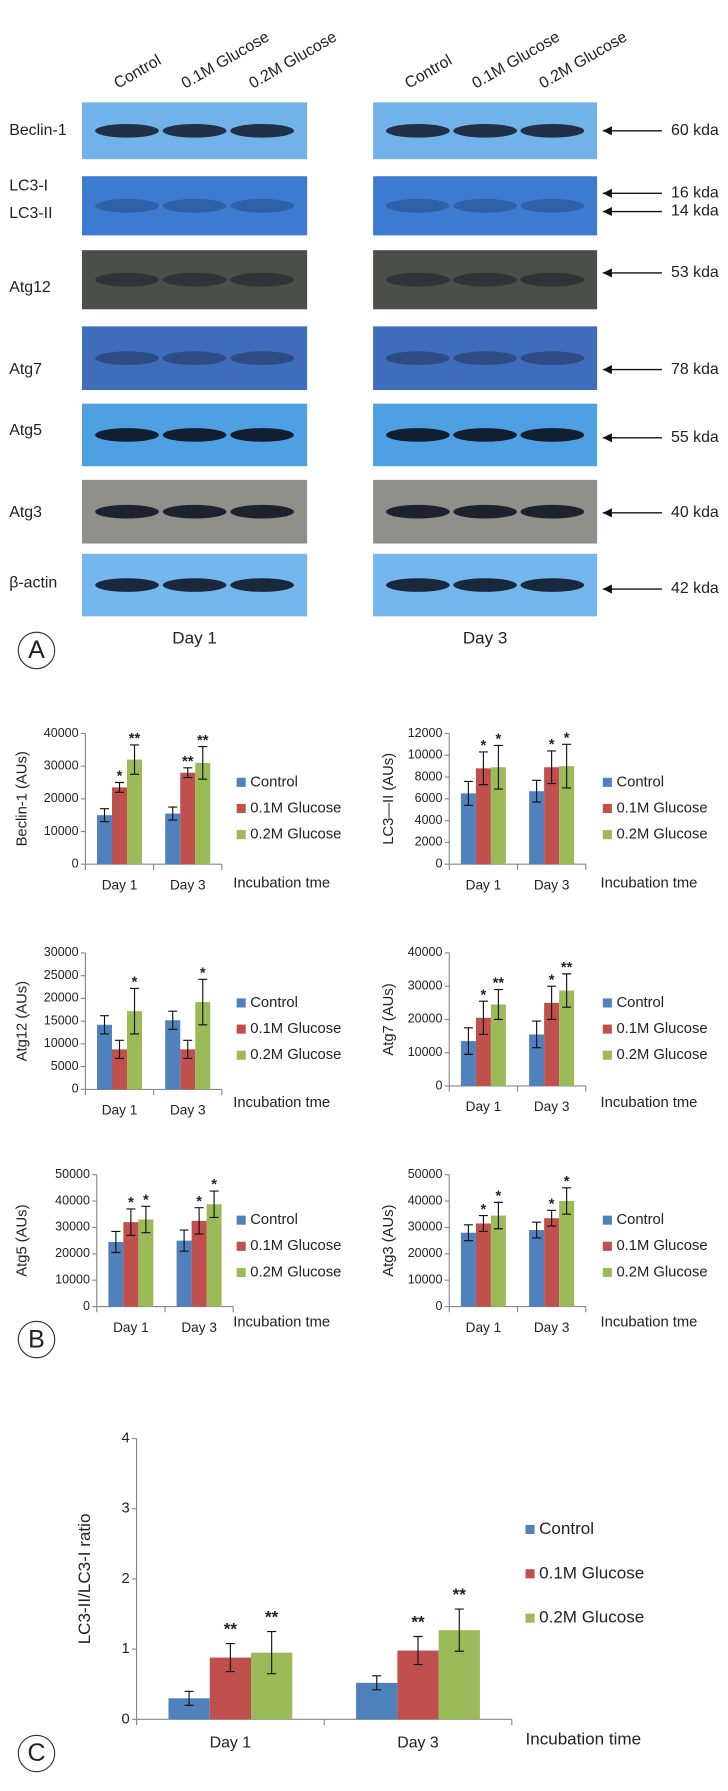  What do you see at coordinates (695, 193) in the screenshot?
I see `marker-label: 16 kda` at bounding box center [695, 193].